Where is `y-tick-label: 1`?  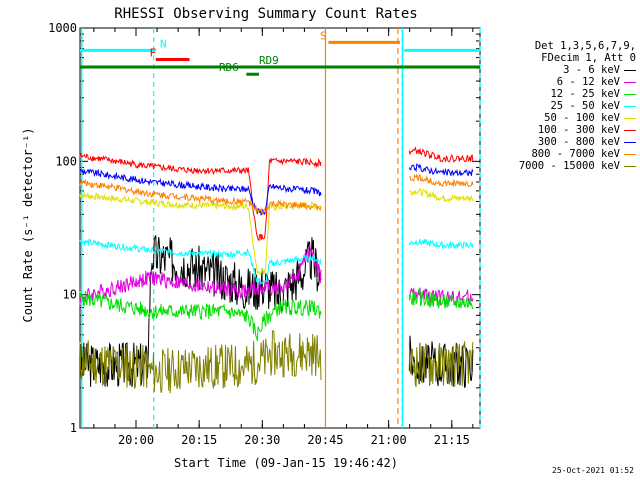
y-tick-label: 1 is located at coordinates (73, 428).